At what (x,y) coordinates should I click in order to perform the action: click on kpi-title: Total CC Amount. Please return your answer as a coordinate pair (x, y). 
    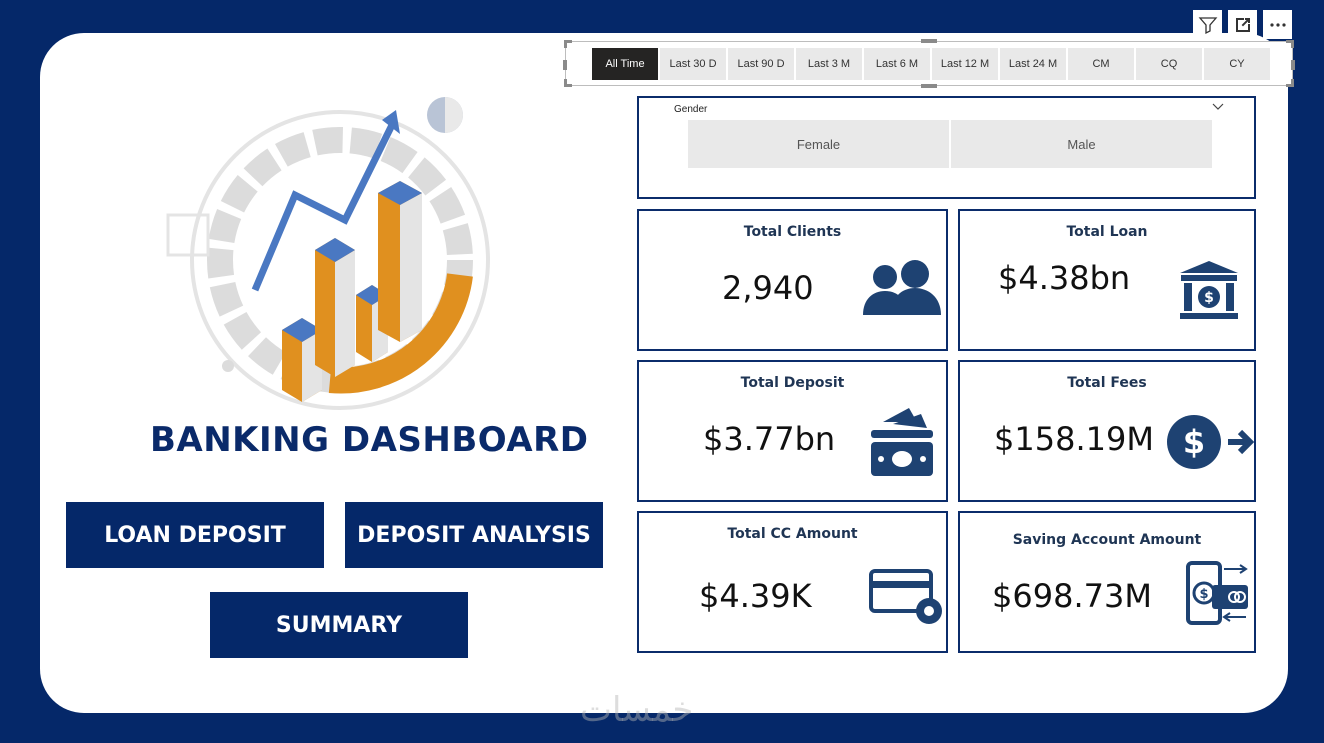
    Looking at the image, I should click on (792, 534).